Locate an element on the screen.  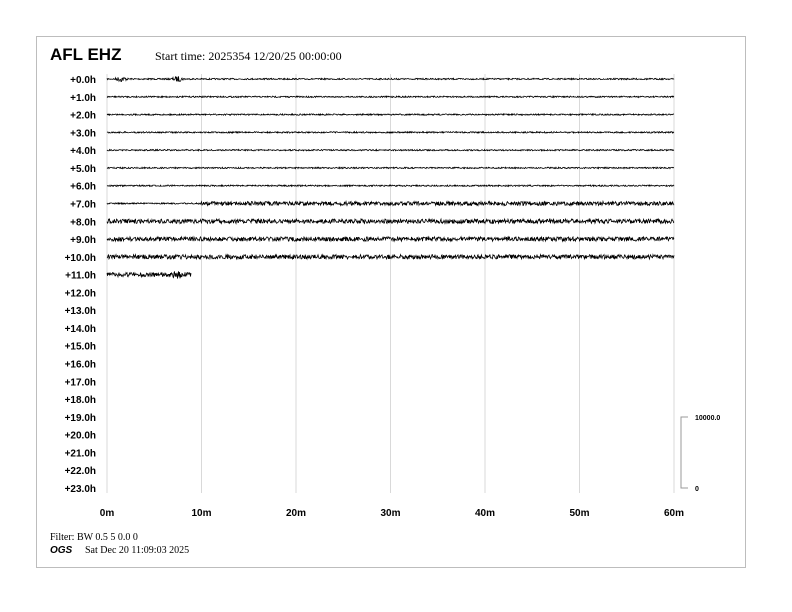
scale-top-label: 10000.0 is located at coordinates (707, 418).